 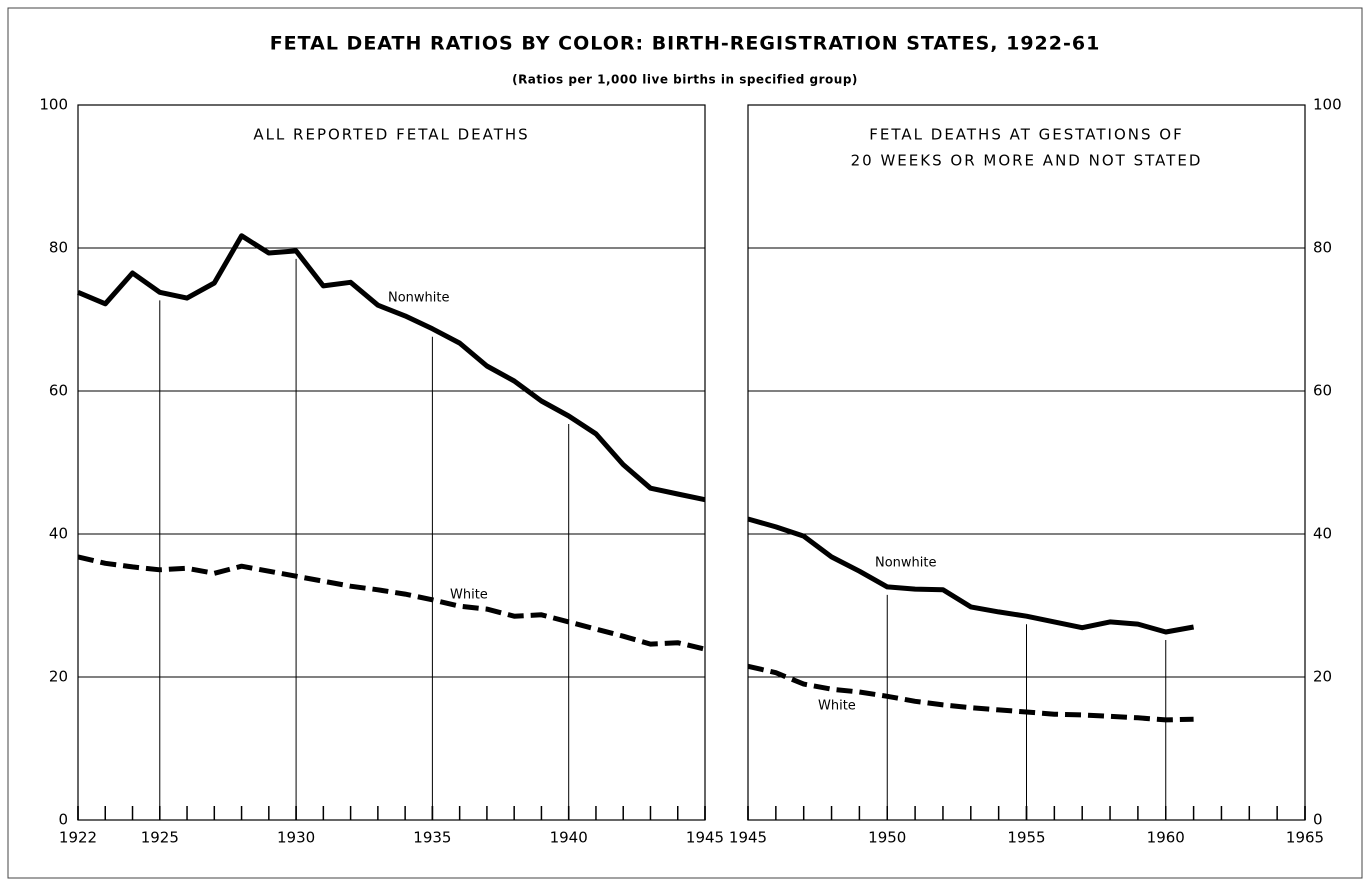 I want to click on x-tick-label: 1965, so click(x=1305, y=838).